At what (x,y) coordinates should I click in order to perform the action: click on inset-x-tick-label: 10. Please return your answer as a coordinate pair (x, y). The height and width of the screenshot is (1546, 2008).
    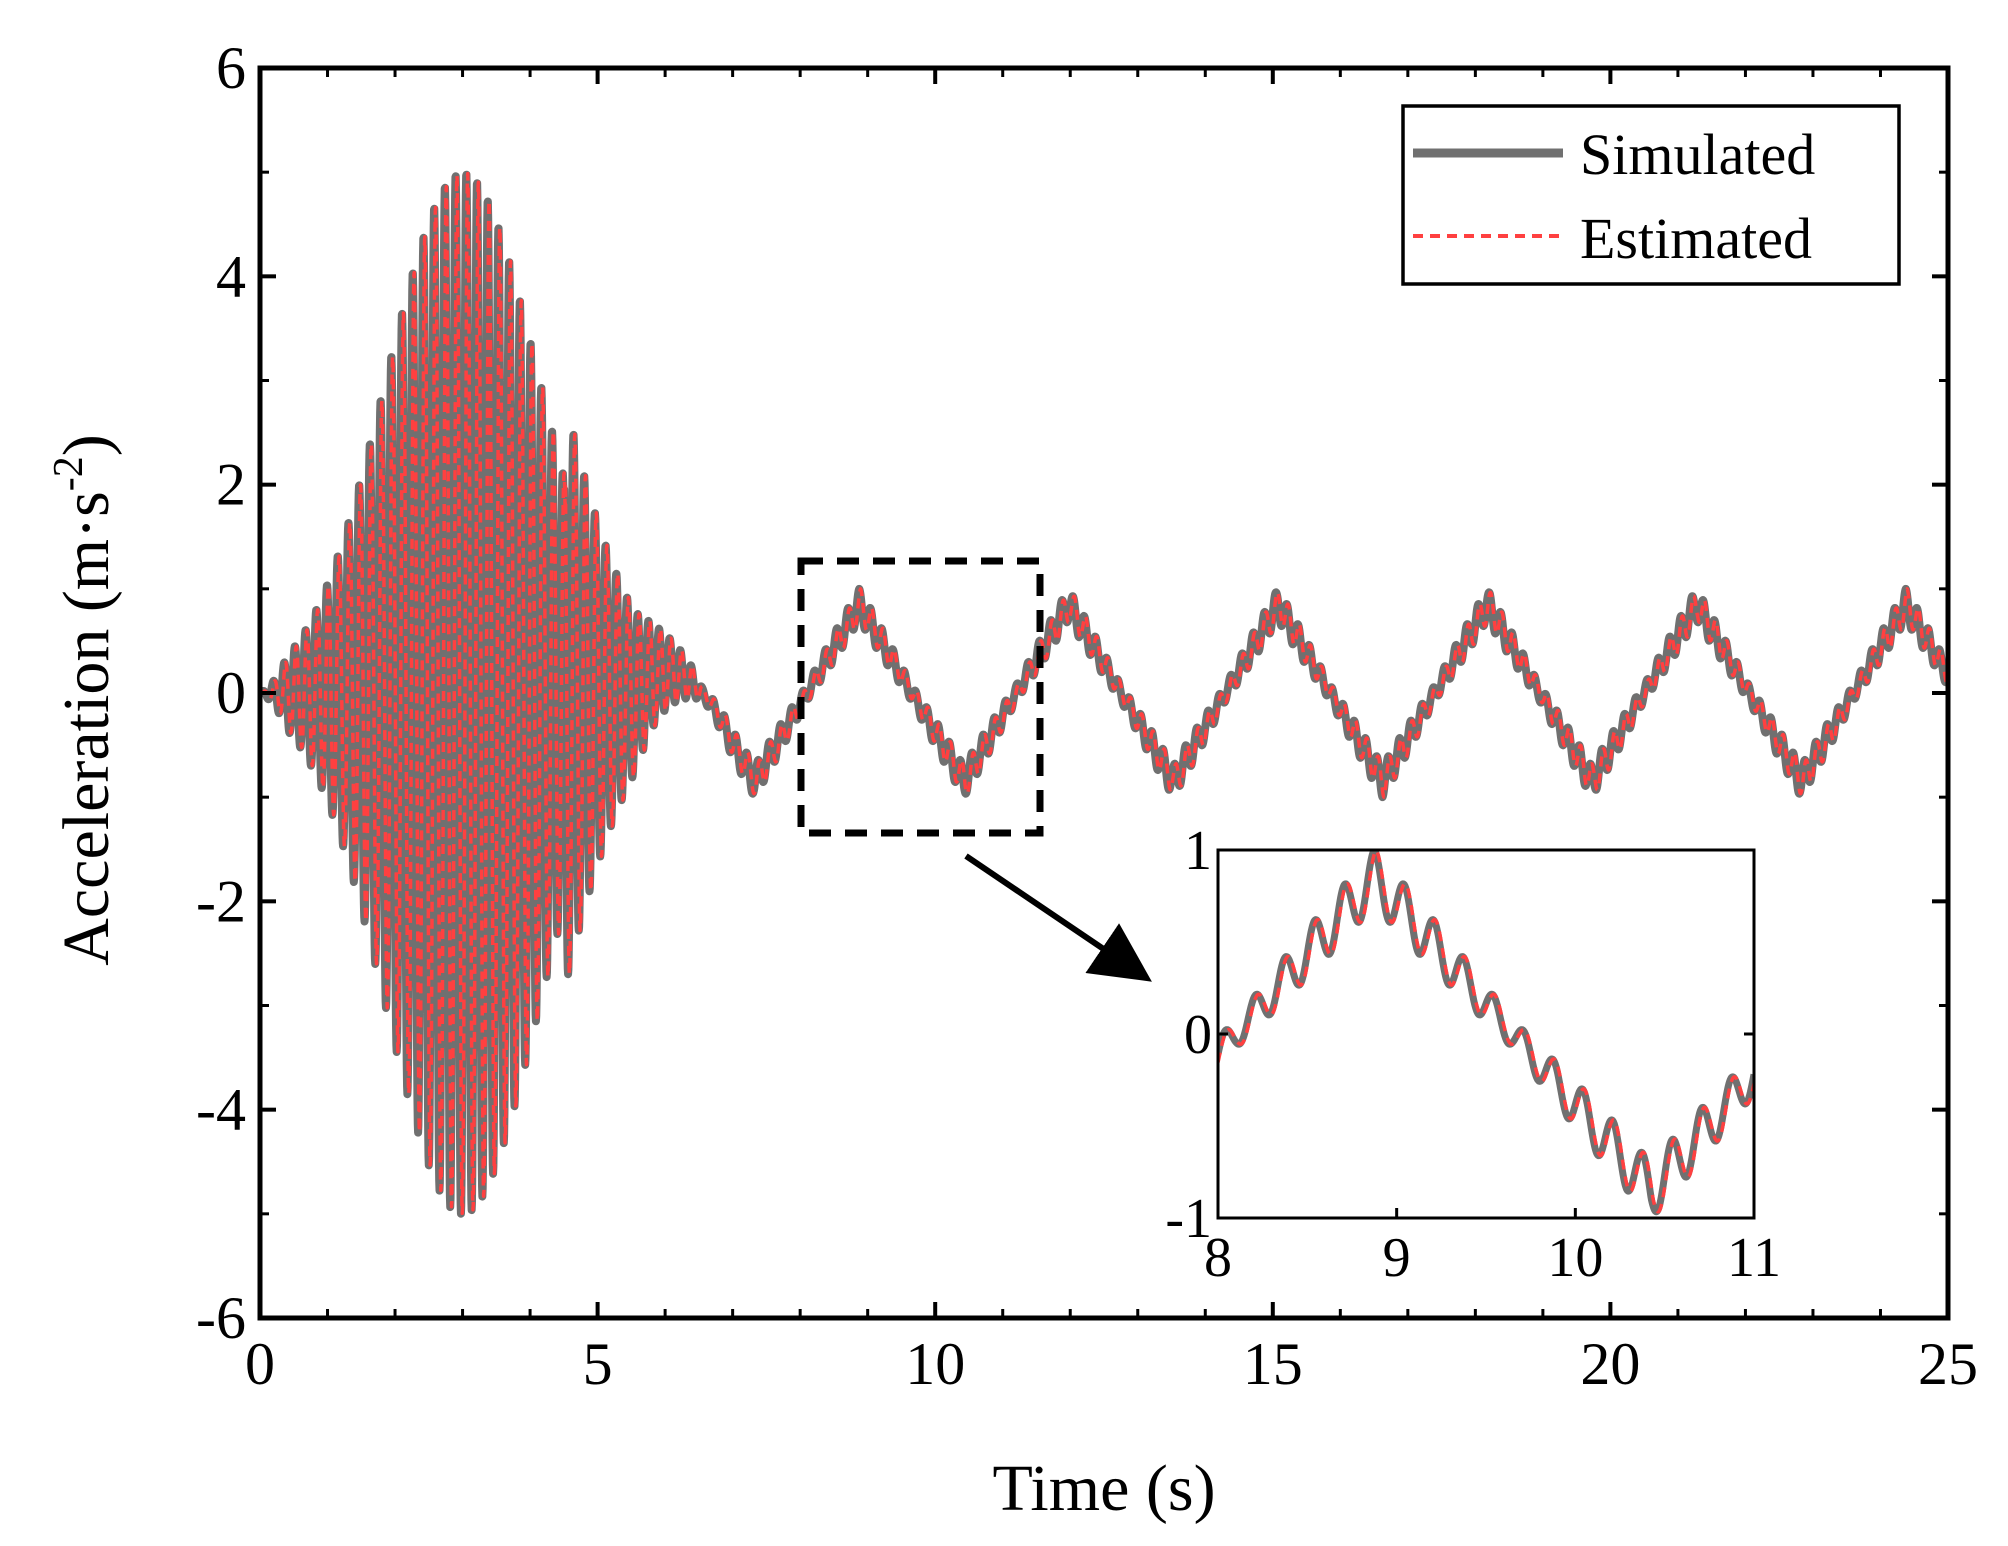
    Looking at the image, I should click on (1575, 1258).